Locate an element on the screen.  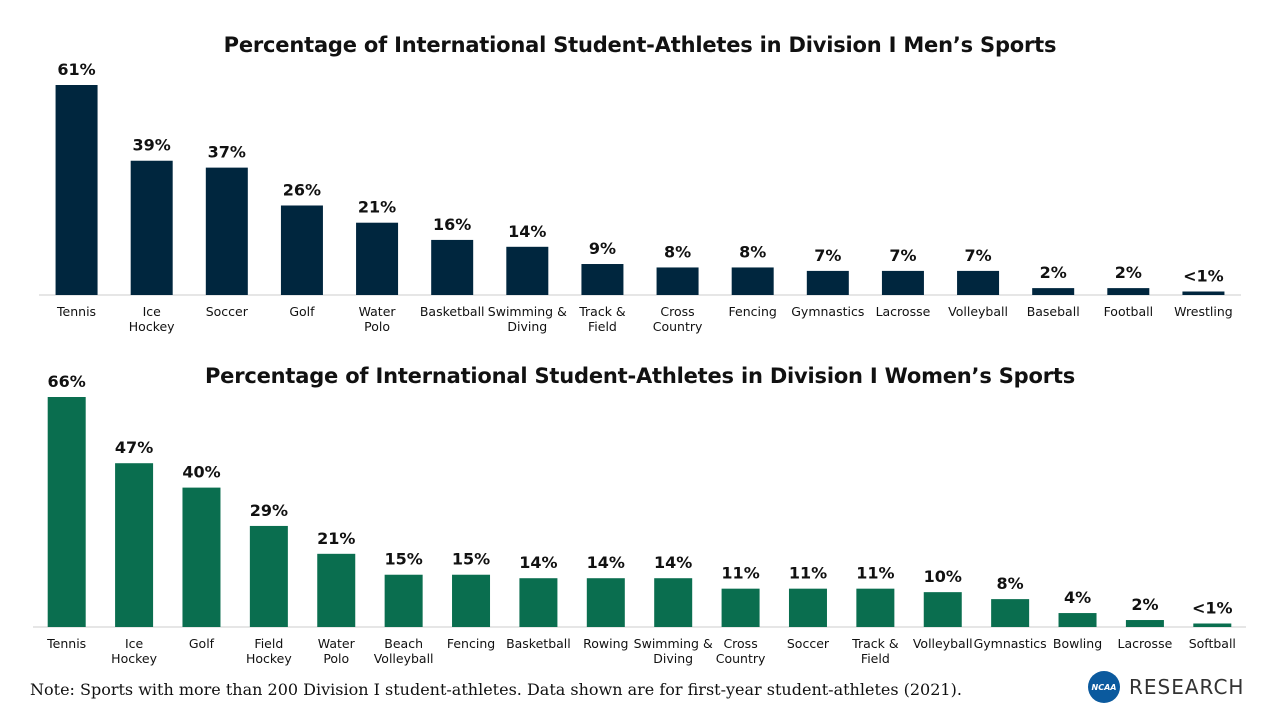
women-data-label: 4% is located at coordinates (1077, 597).